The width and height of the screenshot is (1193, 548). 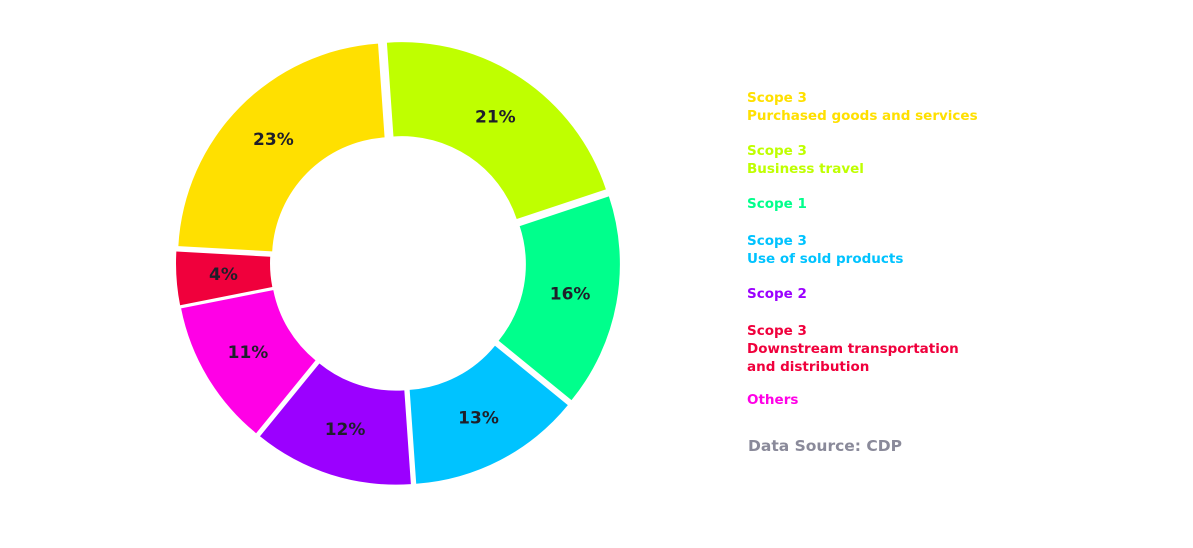 I want to click on legend-entry: Scope 2, so click(x=777, y=294).